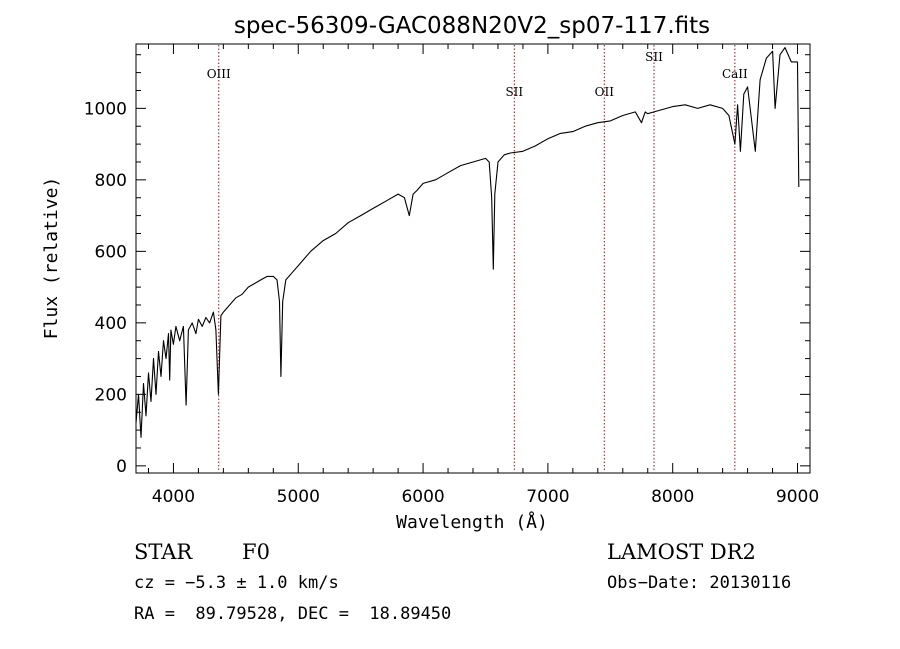  I want to click on x-tick-label: 9000, so click(797, 497).